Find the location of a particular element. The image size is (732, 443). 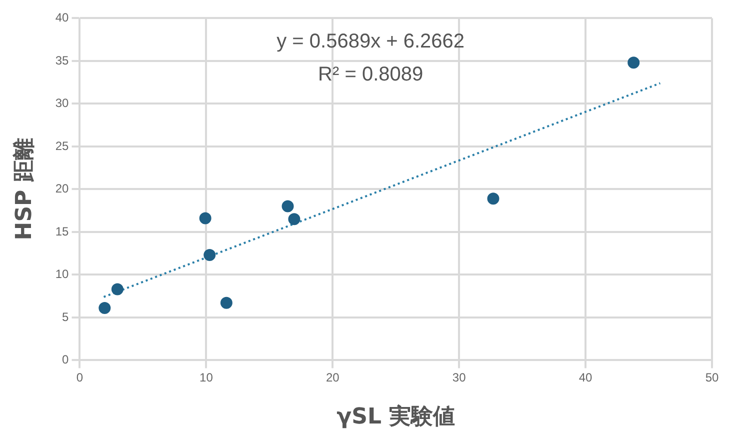

x-tick-label: 40 is located at coordinates (585, 377).